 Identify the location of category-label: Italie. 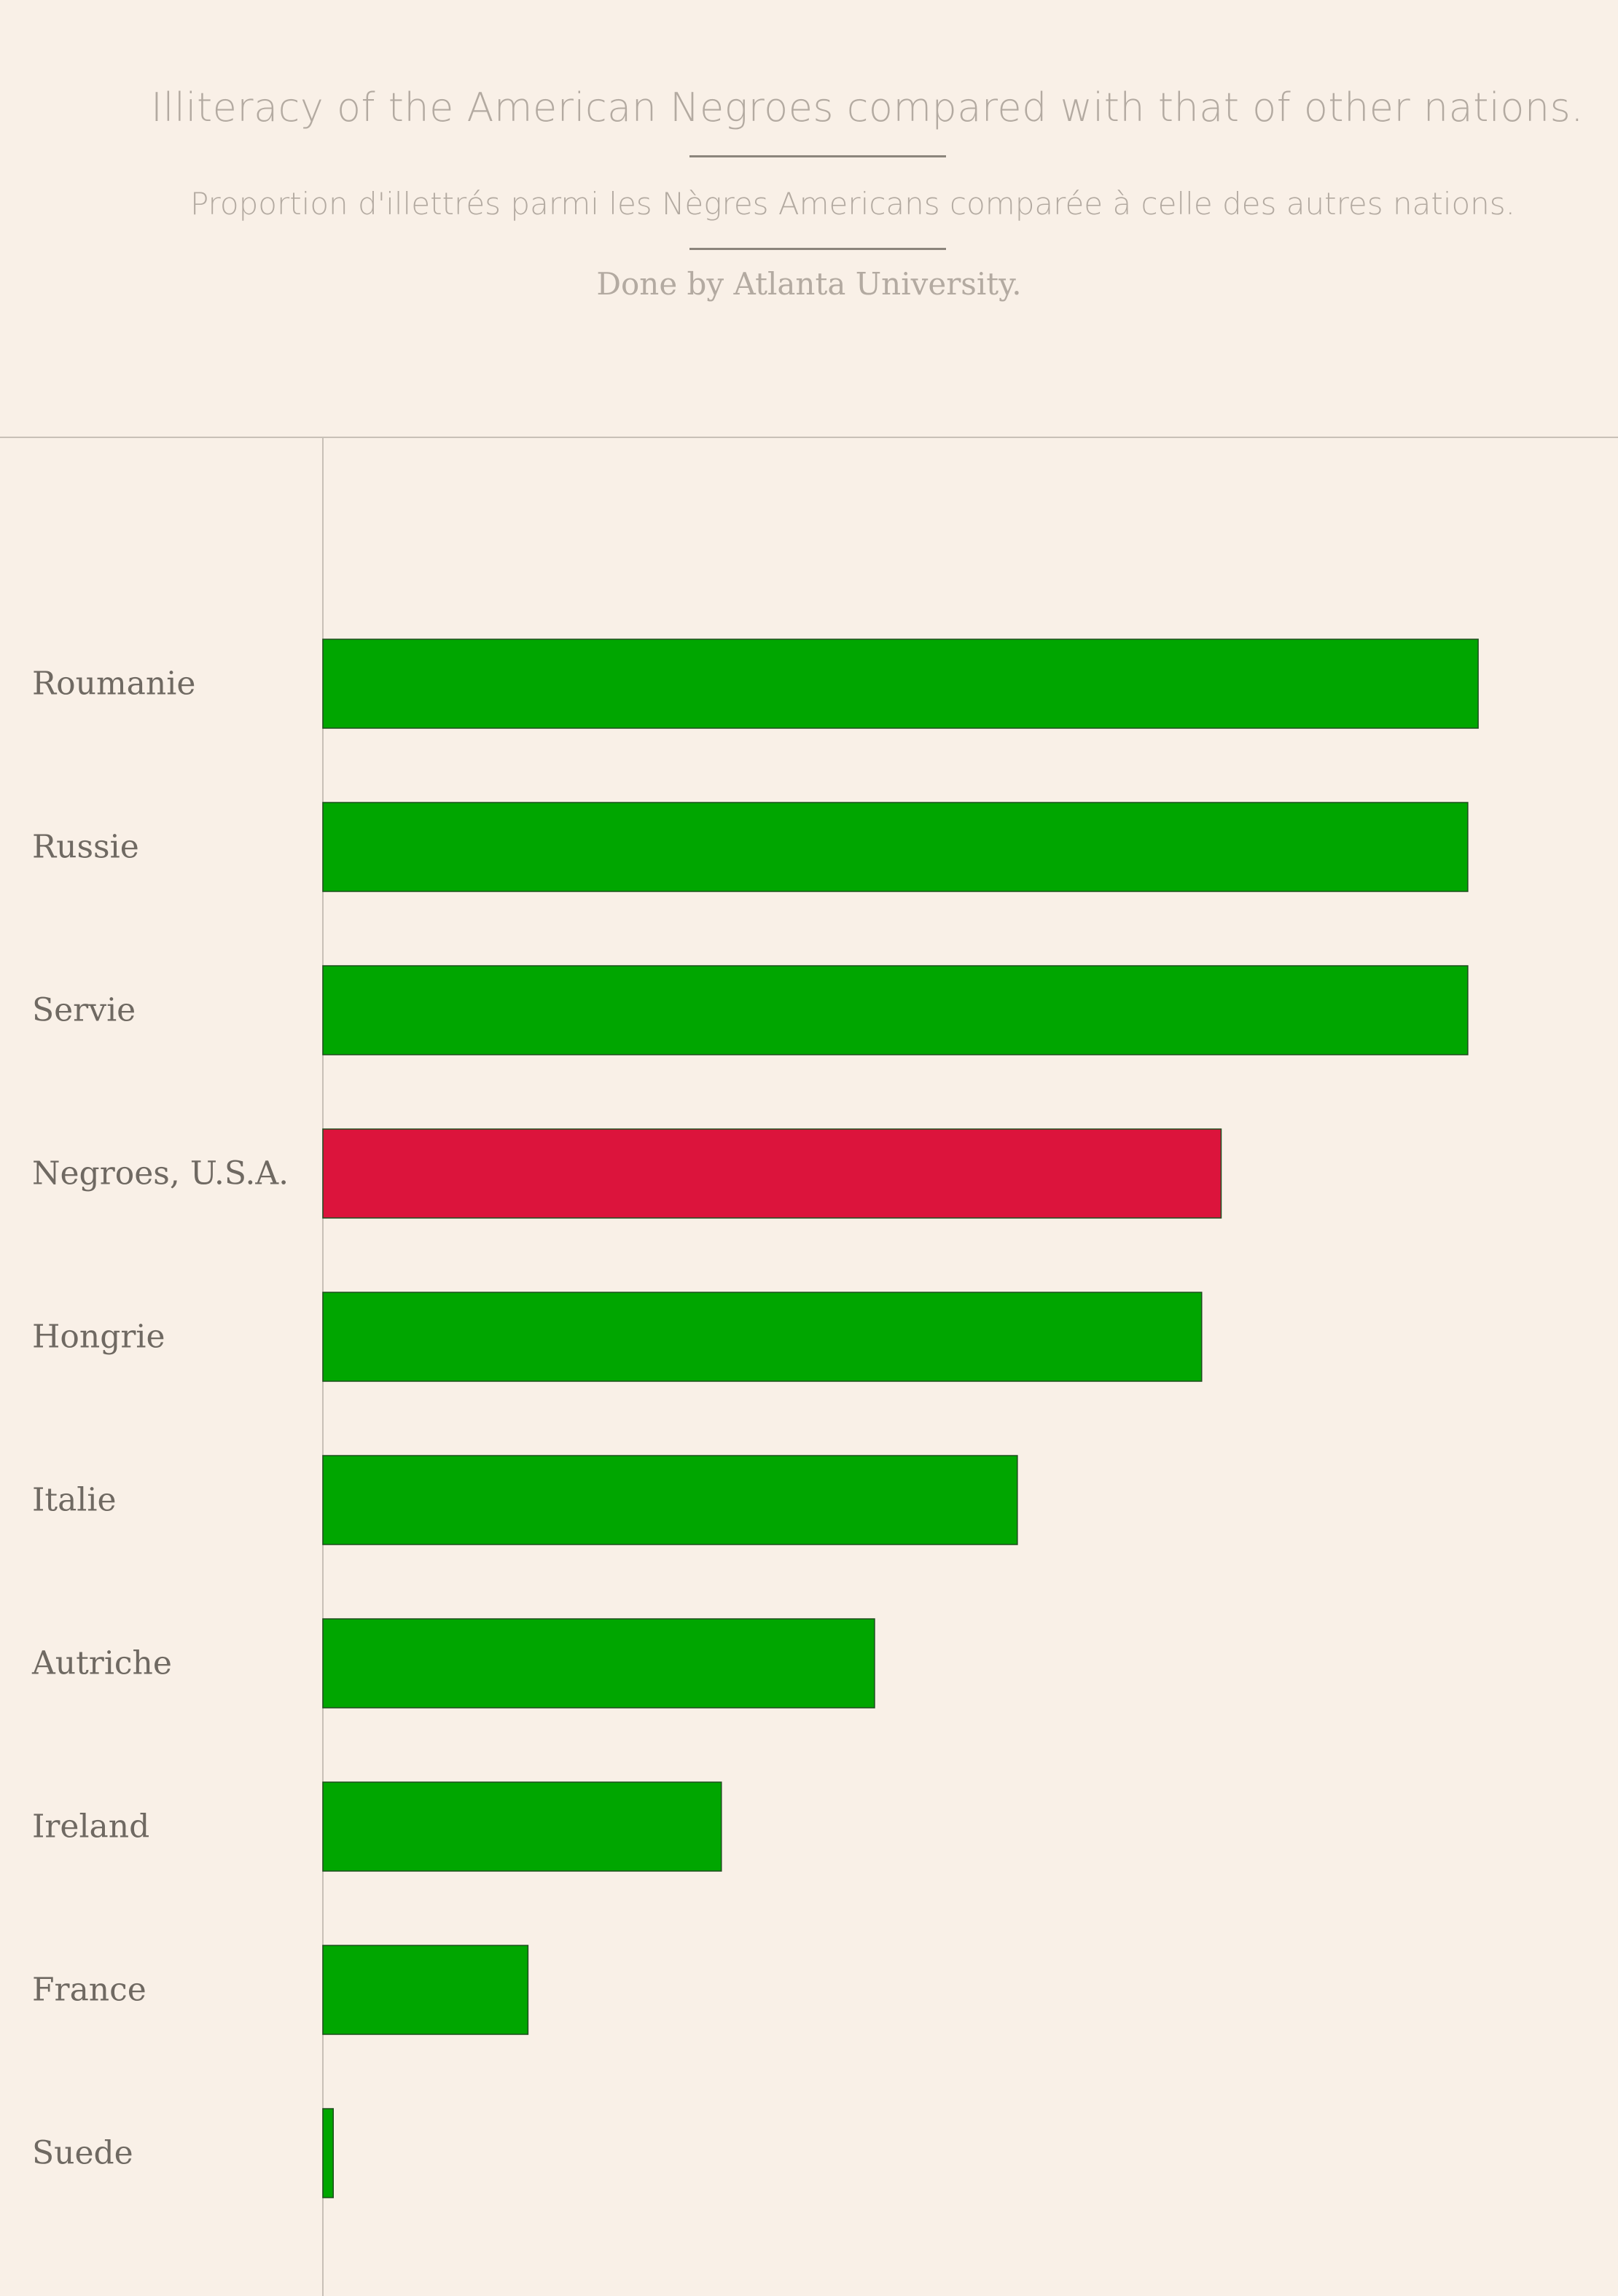
(74, 1500).